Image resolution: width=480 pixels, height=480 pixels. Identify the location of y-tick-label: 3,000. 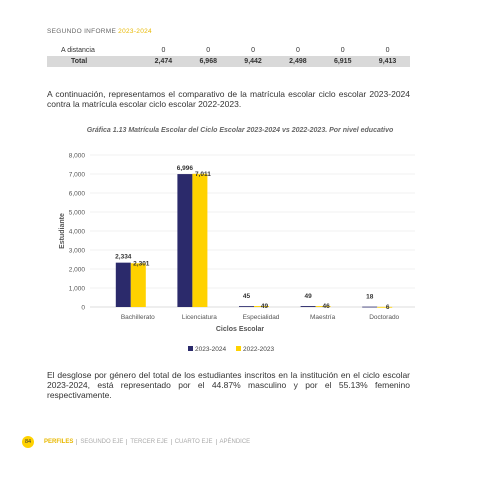
(77, 251).